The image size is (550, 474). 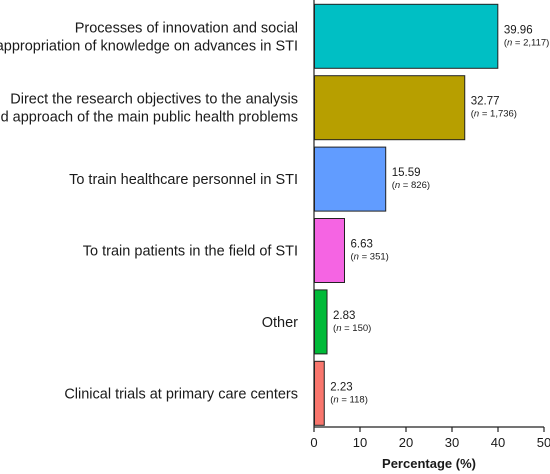 I want to click on data-label: 2.83, so click(x=344, y=316).